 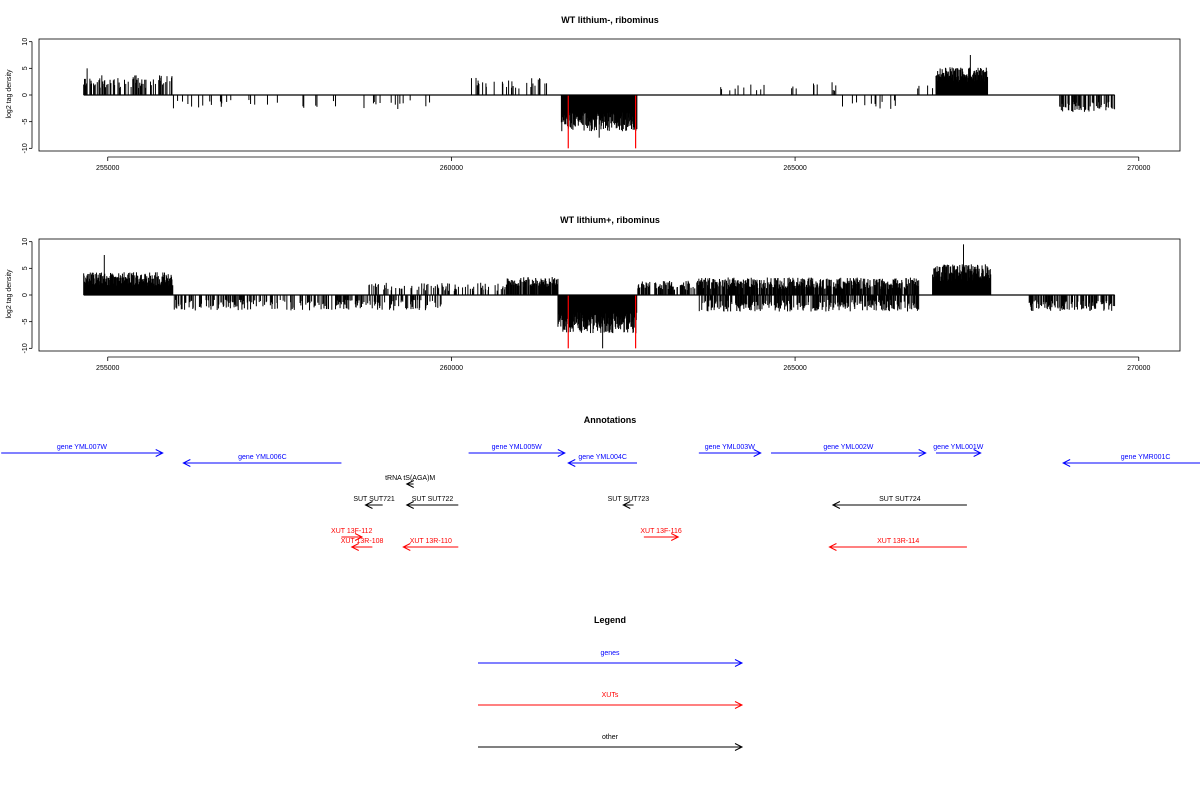 I want to click on annotation-label: XUT 13R-114, so click(x=898, y=541).